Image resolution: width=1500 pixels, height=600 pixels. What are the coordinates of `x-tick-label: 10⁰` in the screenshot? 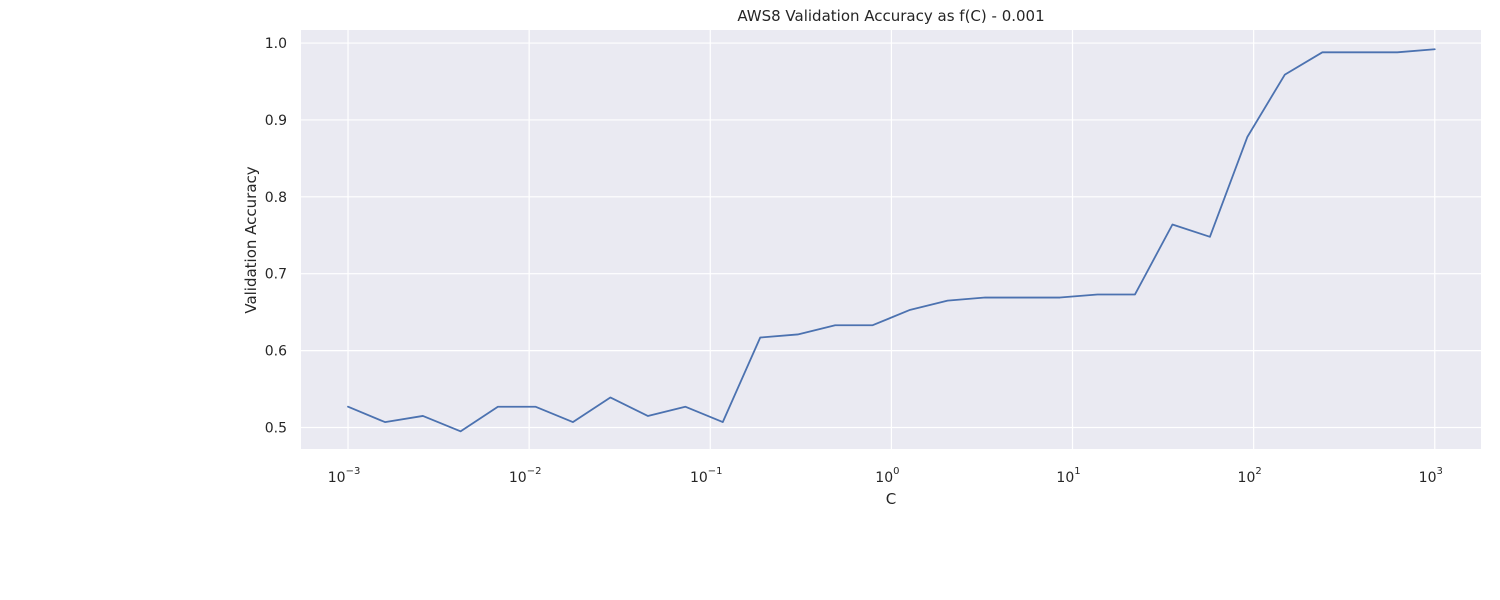 It's located at (887, 476).